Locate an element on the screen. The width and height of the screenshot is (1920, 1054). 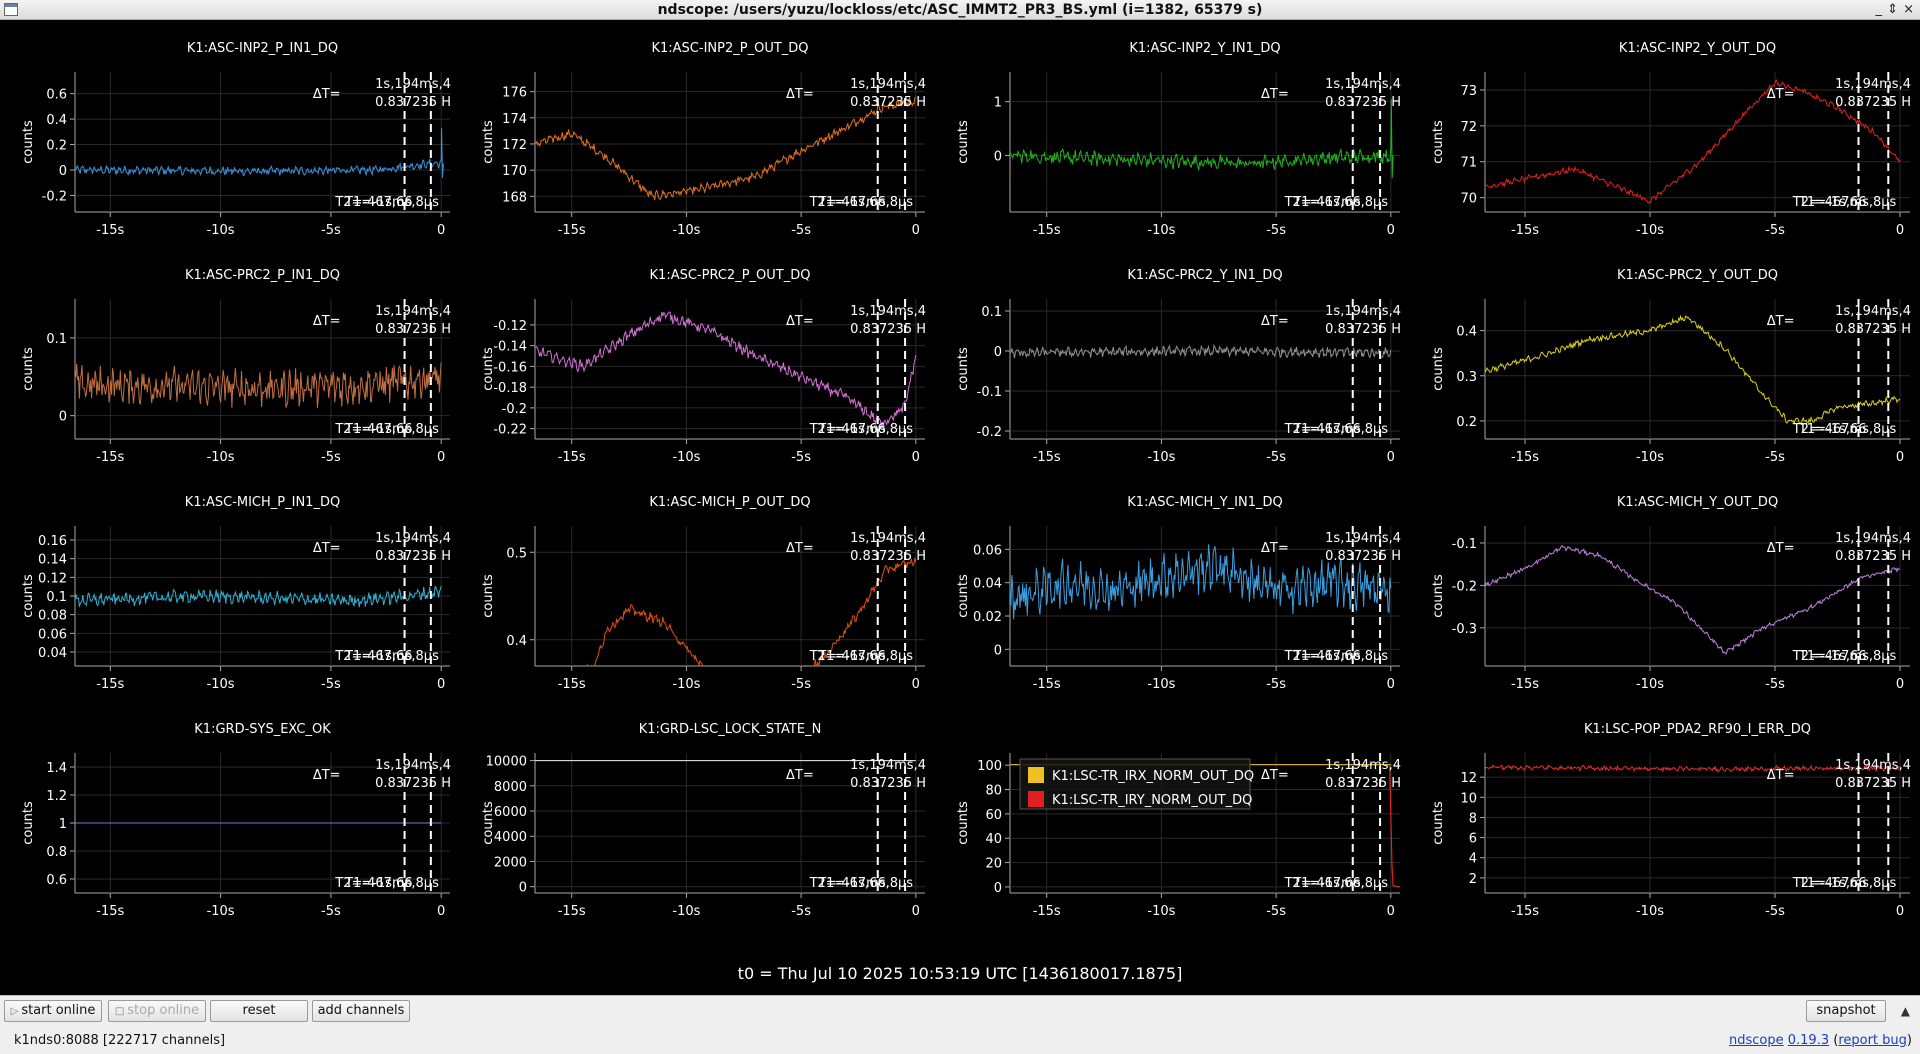
y-tick-label: 40 is located at coordinates (993, 839).